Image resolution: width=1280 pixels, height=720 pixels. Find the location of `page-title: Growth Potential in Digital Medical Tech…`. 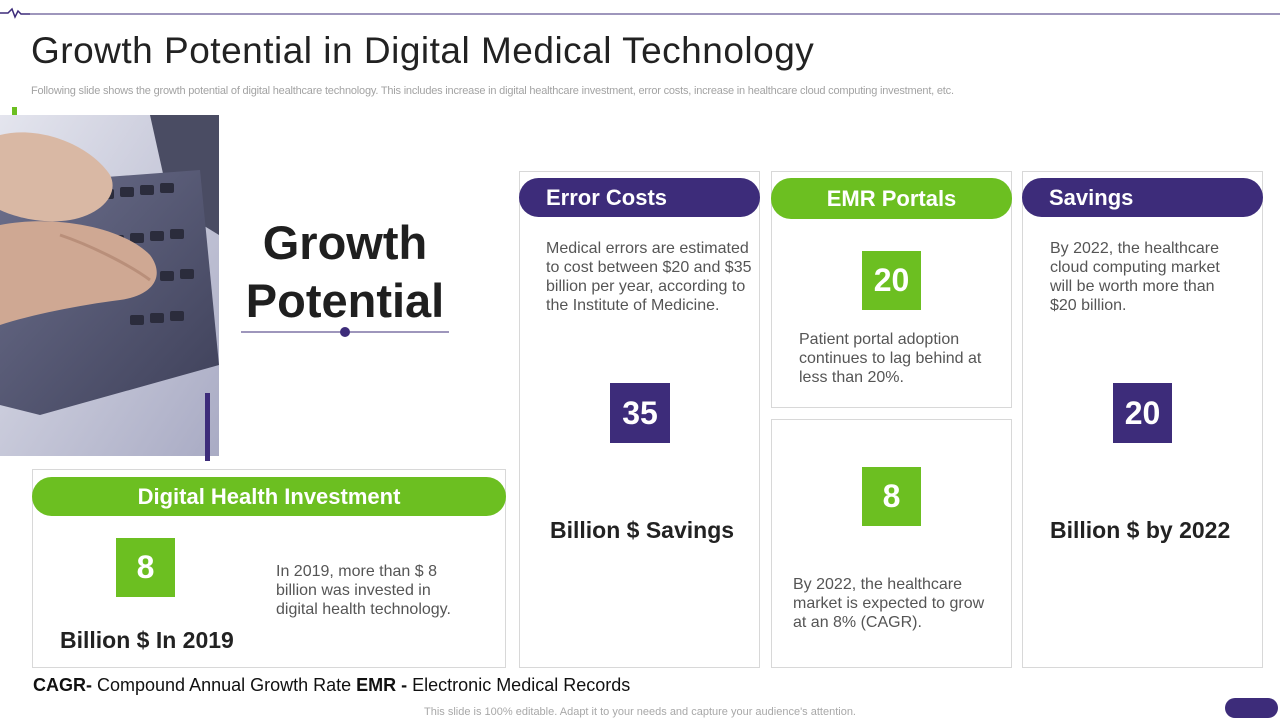

page-title: Growth Potential in Digital Medical Tech… is located at coordinates (423, 50).